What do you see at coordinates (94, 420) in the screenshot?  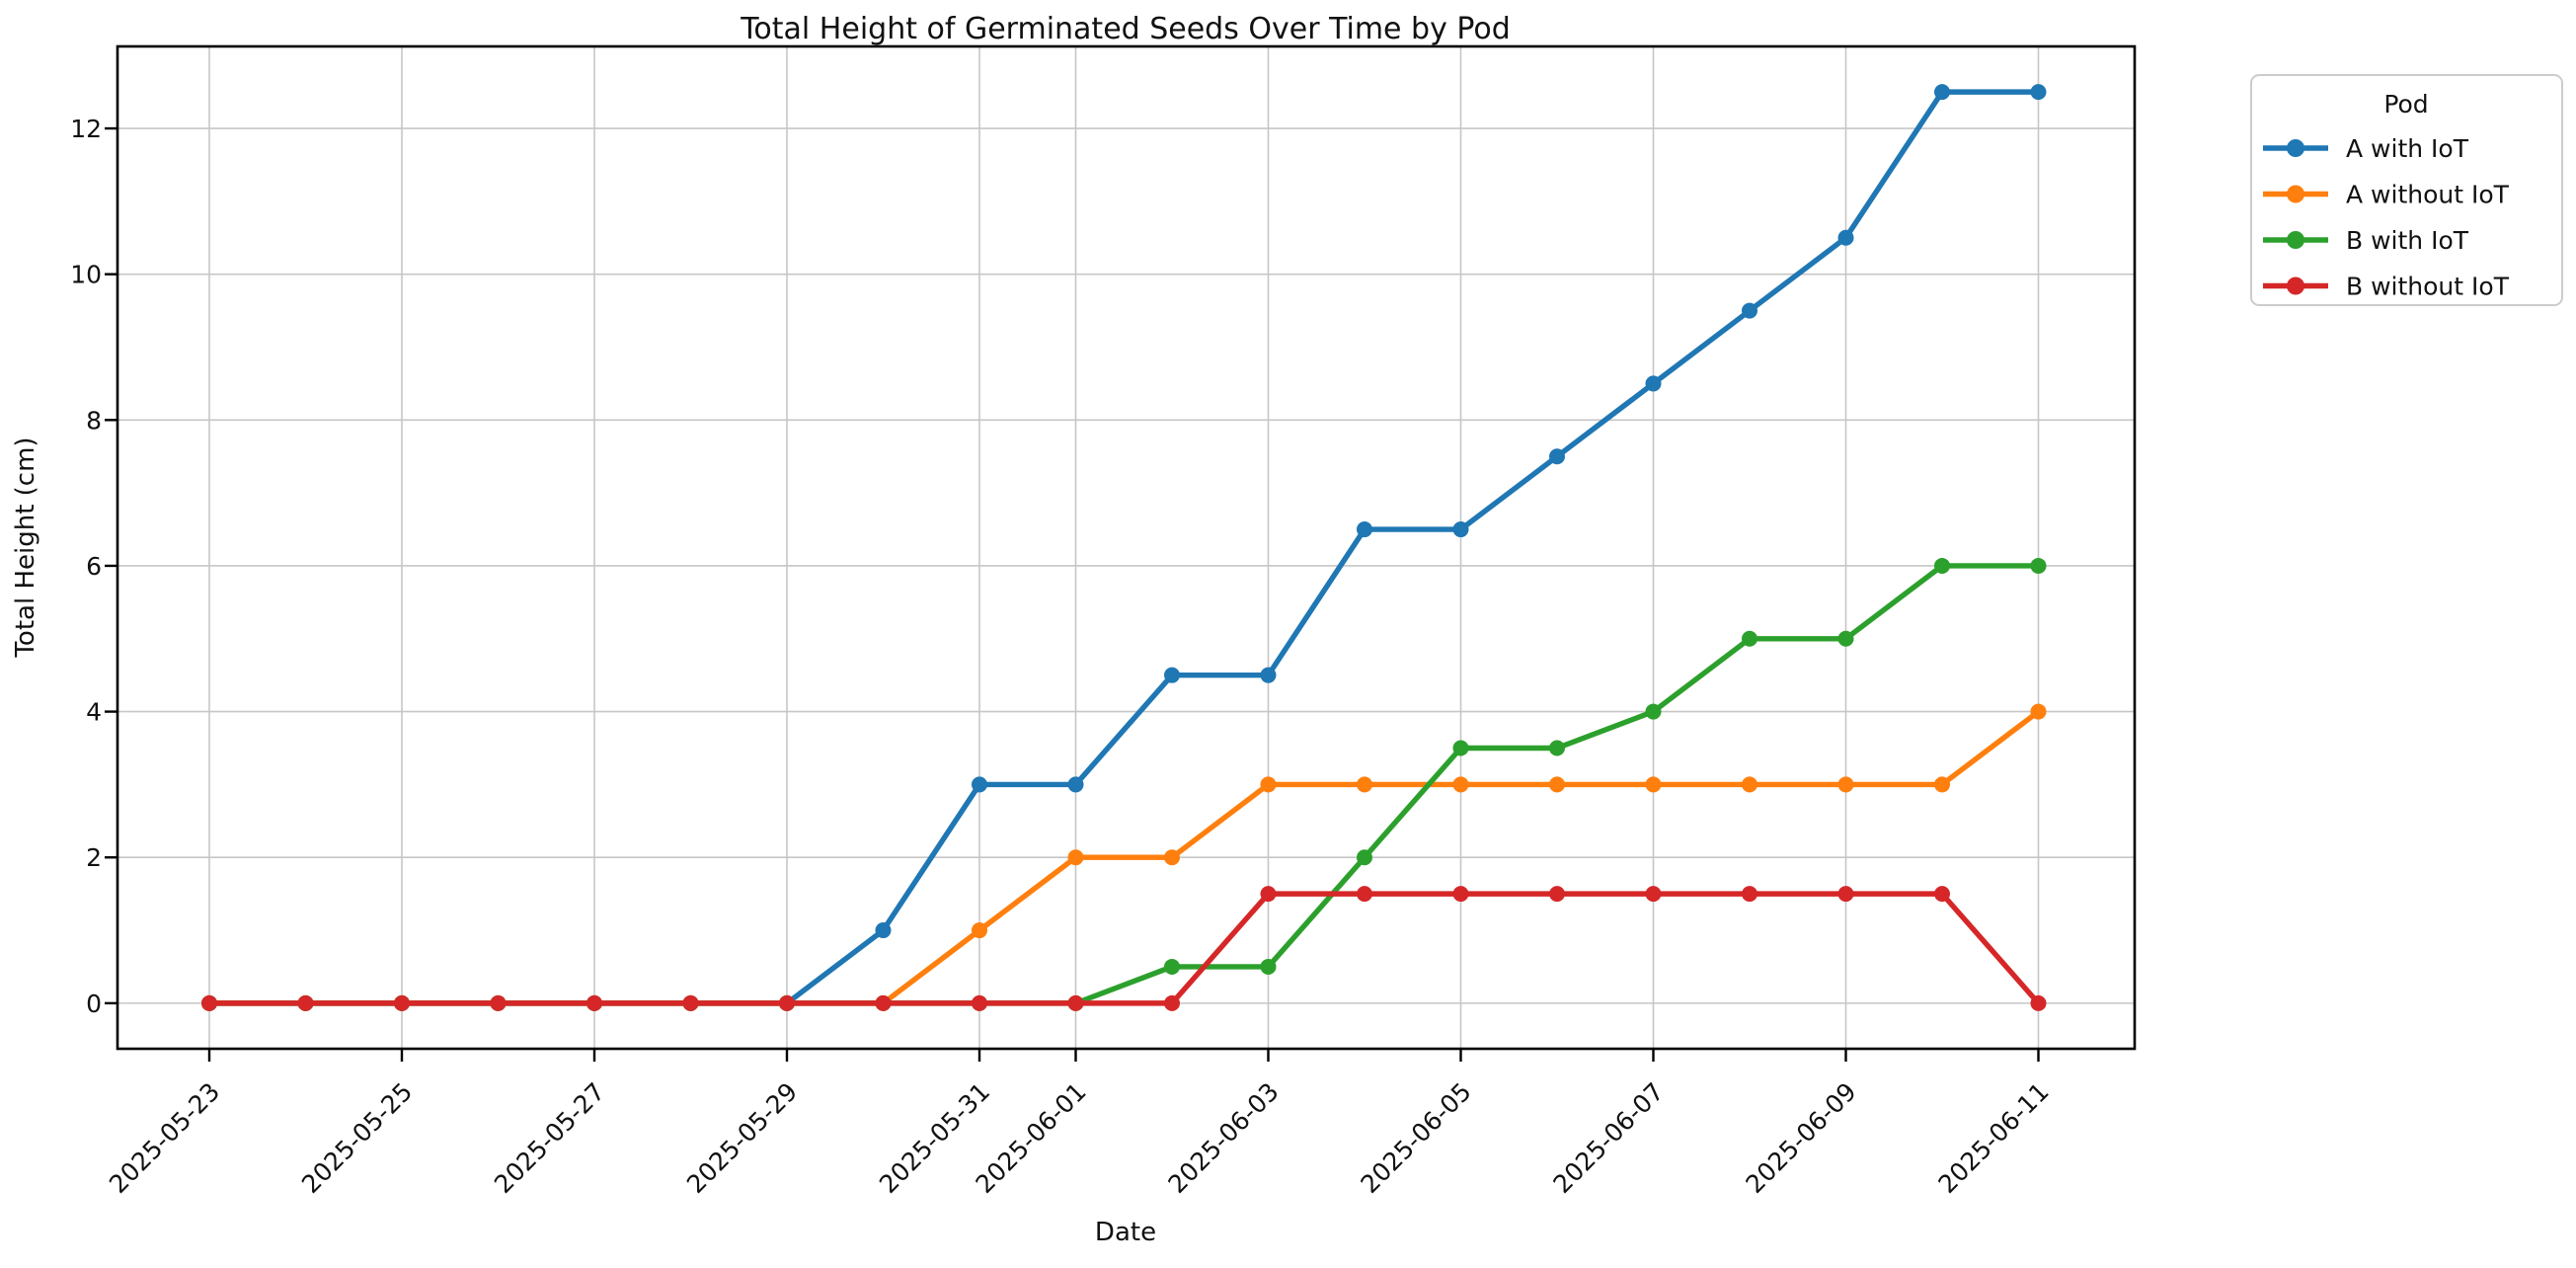 I see `y-tick-label: 8` at bounding box center [94, 420].